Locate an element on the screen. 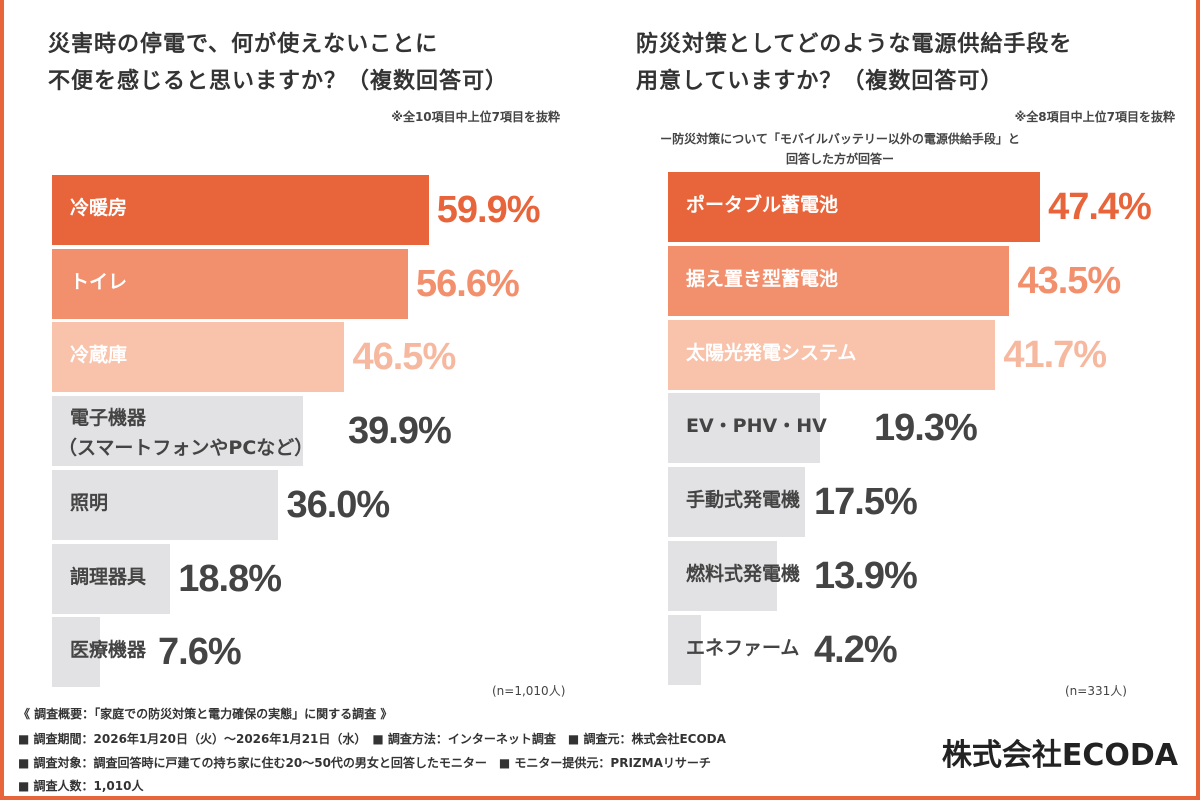  bar-label: 電子機器 （スマートフォンやPCなど） is located at coordinates (185, 433).